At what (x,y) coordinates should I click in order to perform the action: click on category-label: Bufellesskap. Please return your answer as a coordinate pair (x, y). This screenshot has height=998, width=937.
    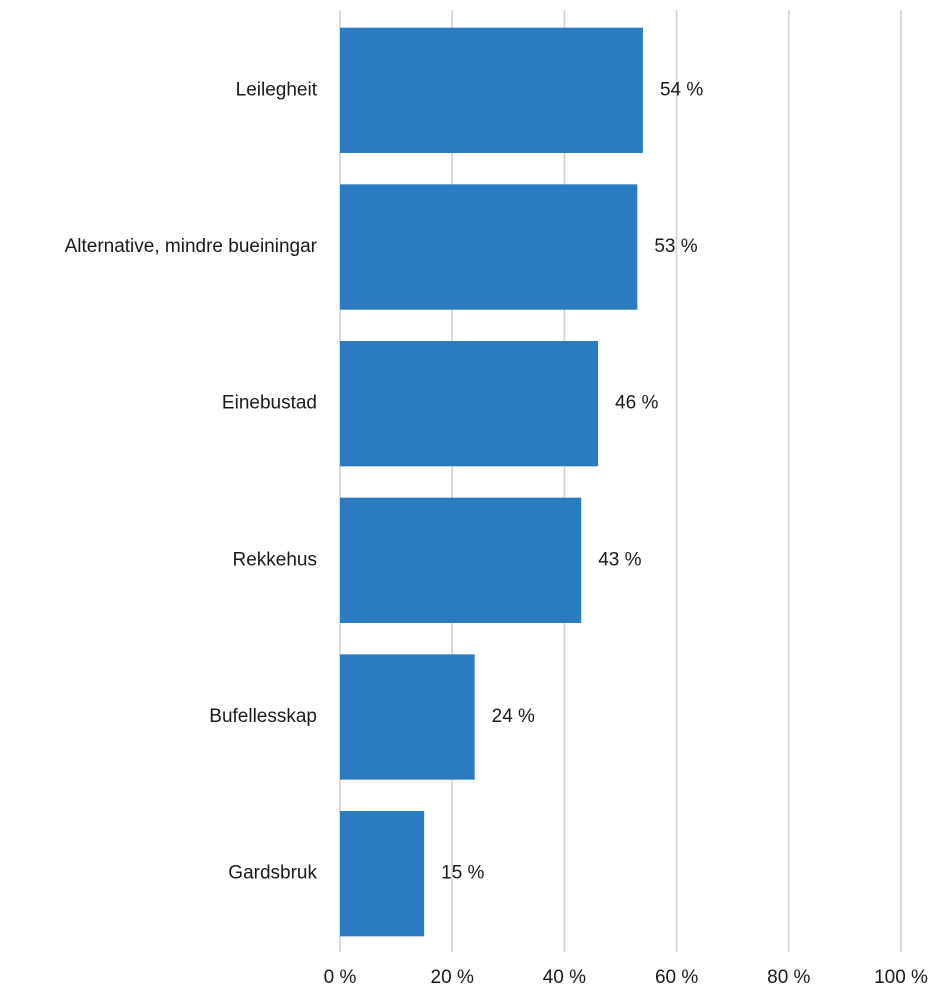
    Looking at the image, I should click on (263, 716).